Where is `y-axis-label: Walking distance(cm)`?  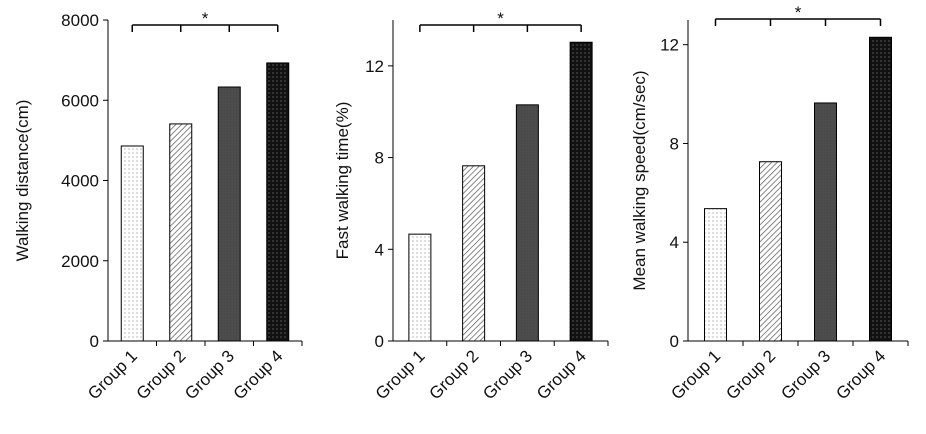
y-axis-label: Walking distance(cm) is located at coordinates (22, 181).